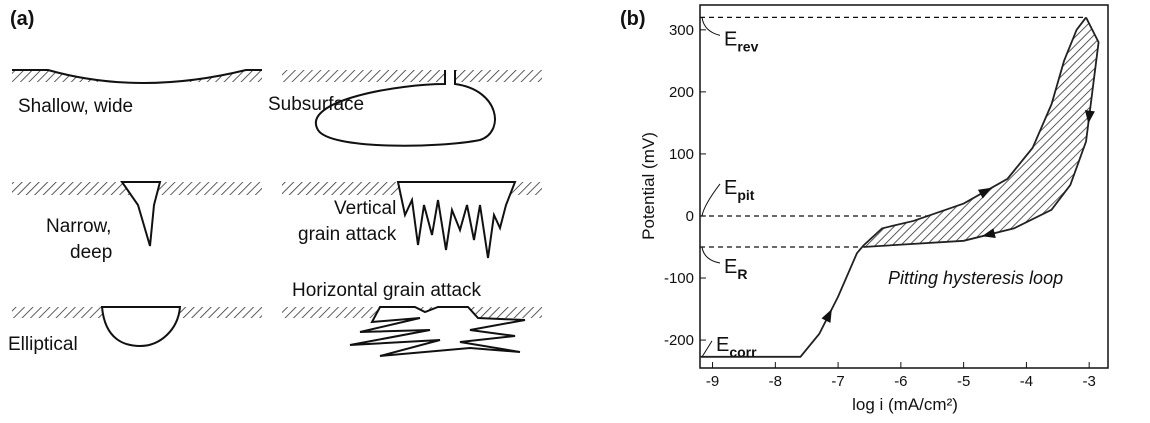 This screenshot has width=1150, height=423. I want to click on shape-label: Vertical, so click(365, 208).